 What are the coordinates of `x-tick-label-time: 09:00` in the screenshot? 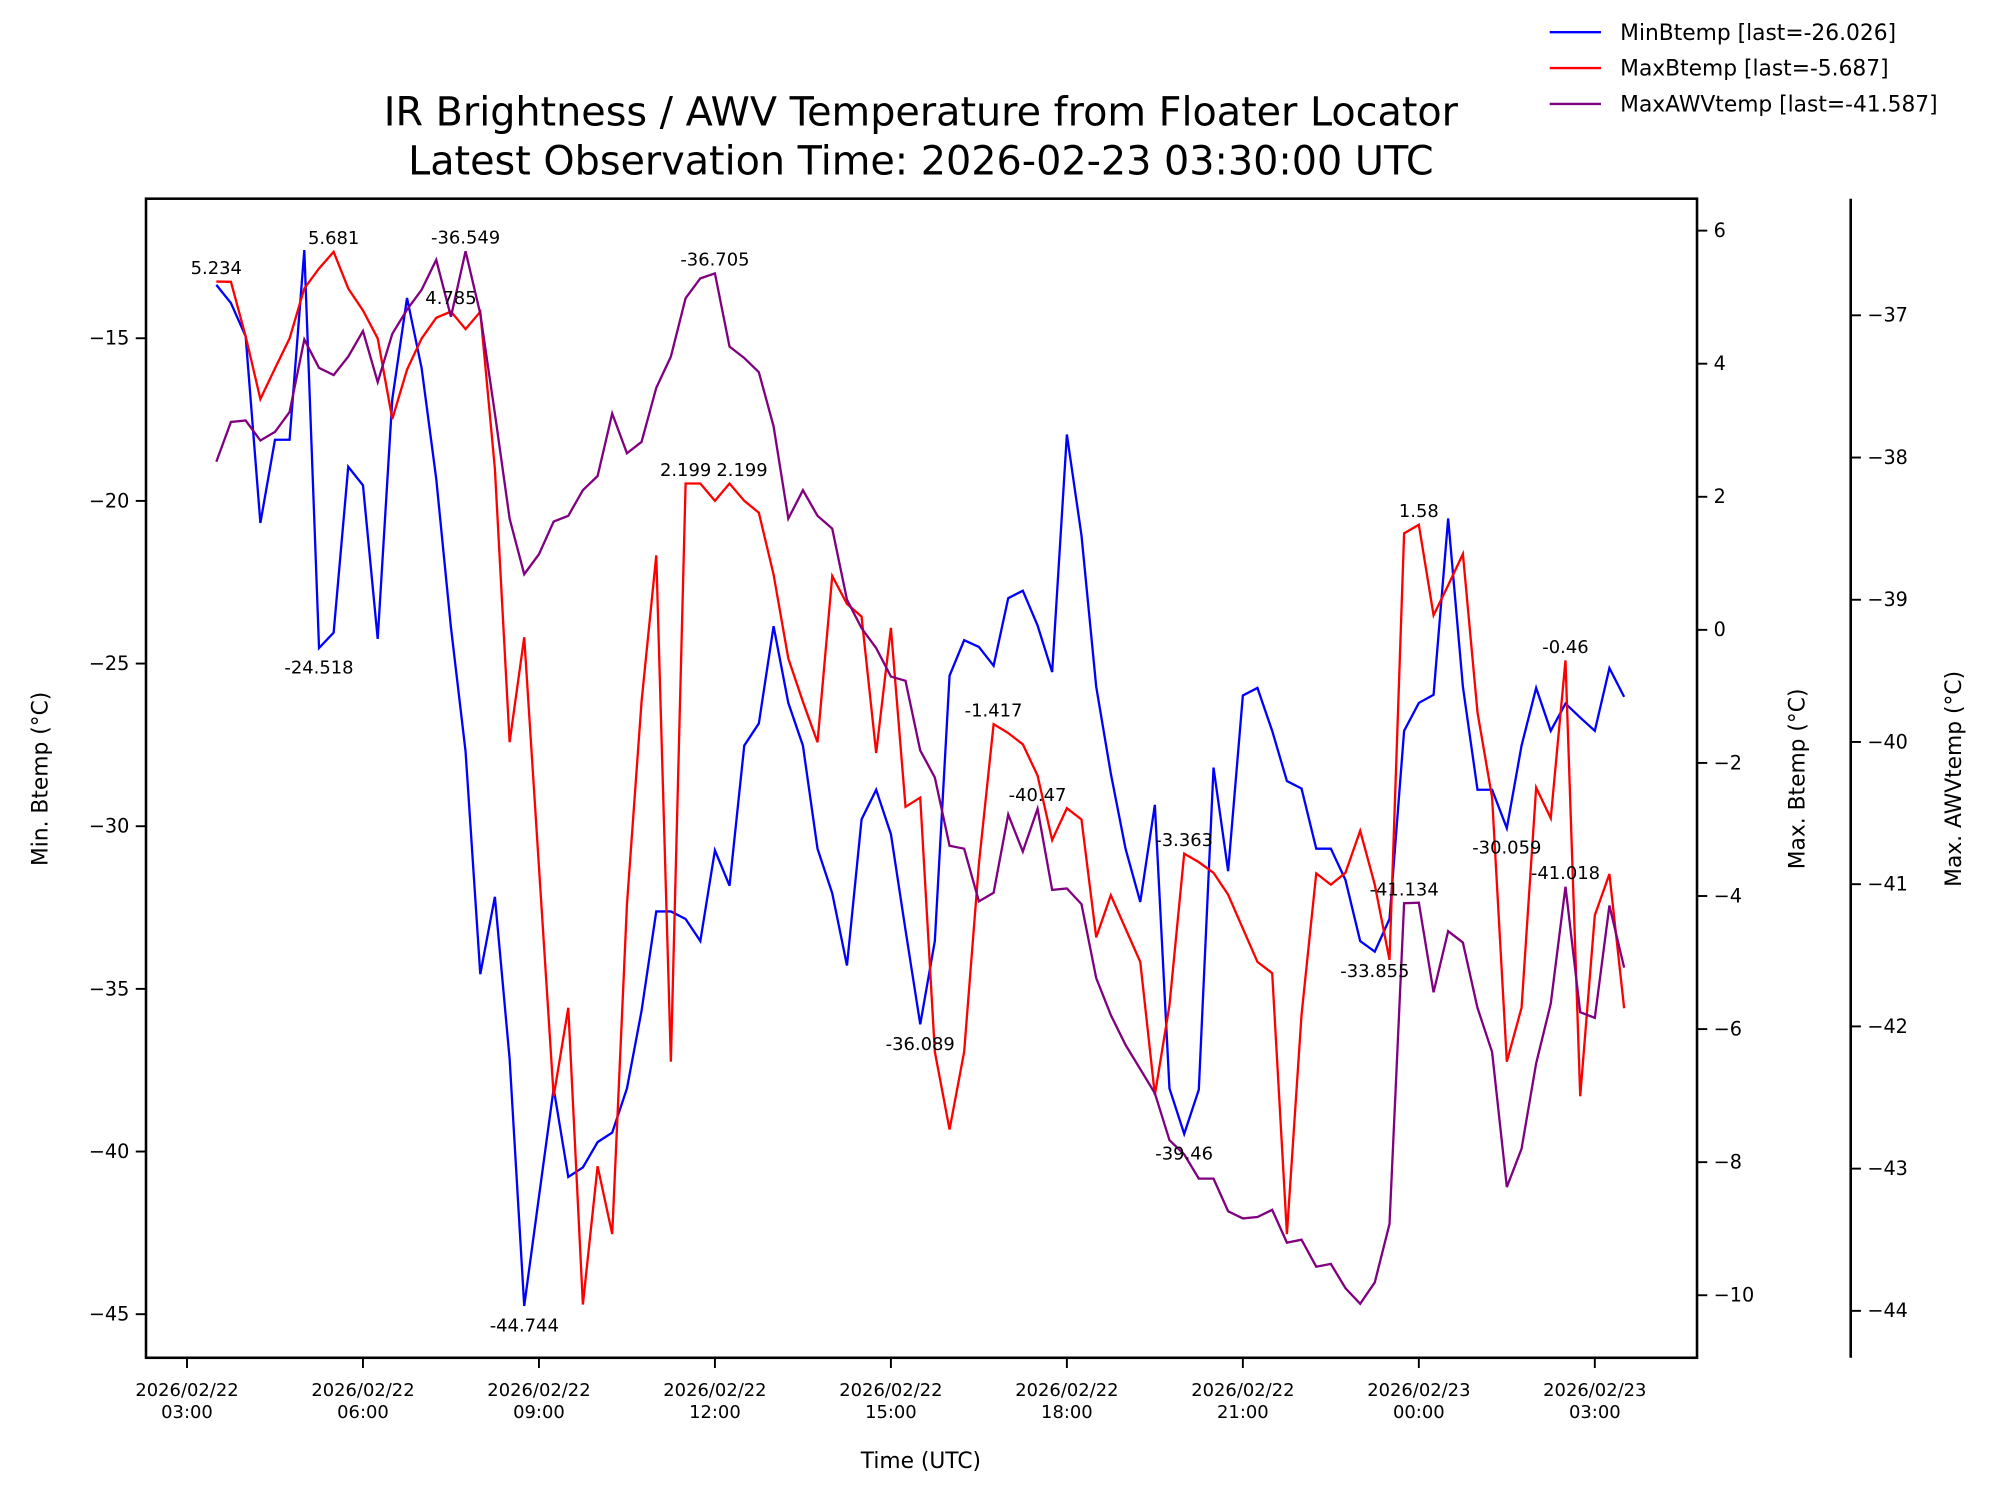 It's located at (539, 1412).